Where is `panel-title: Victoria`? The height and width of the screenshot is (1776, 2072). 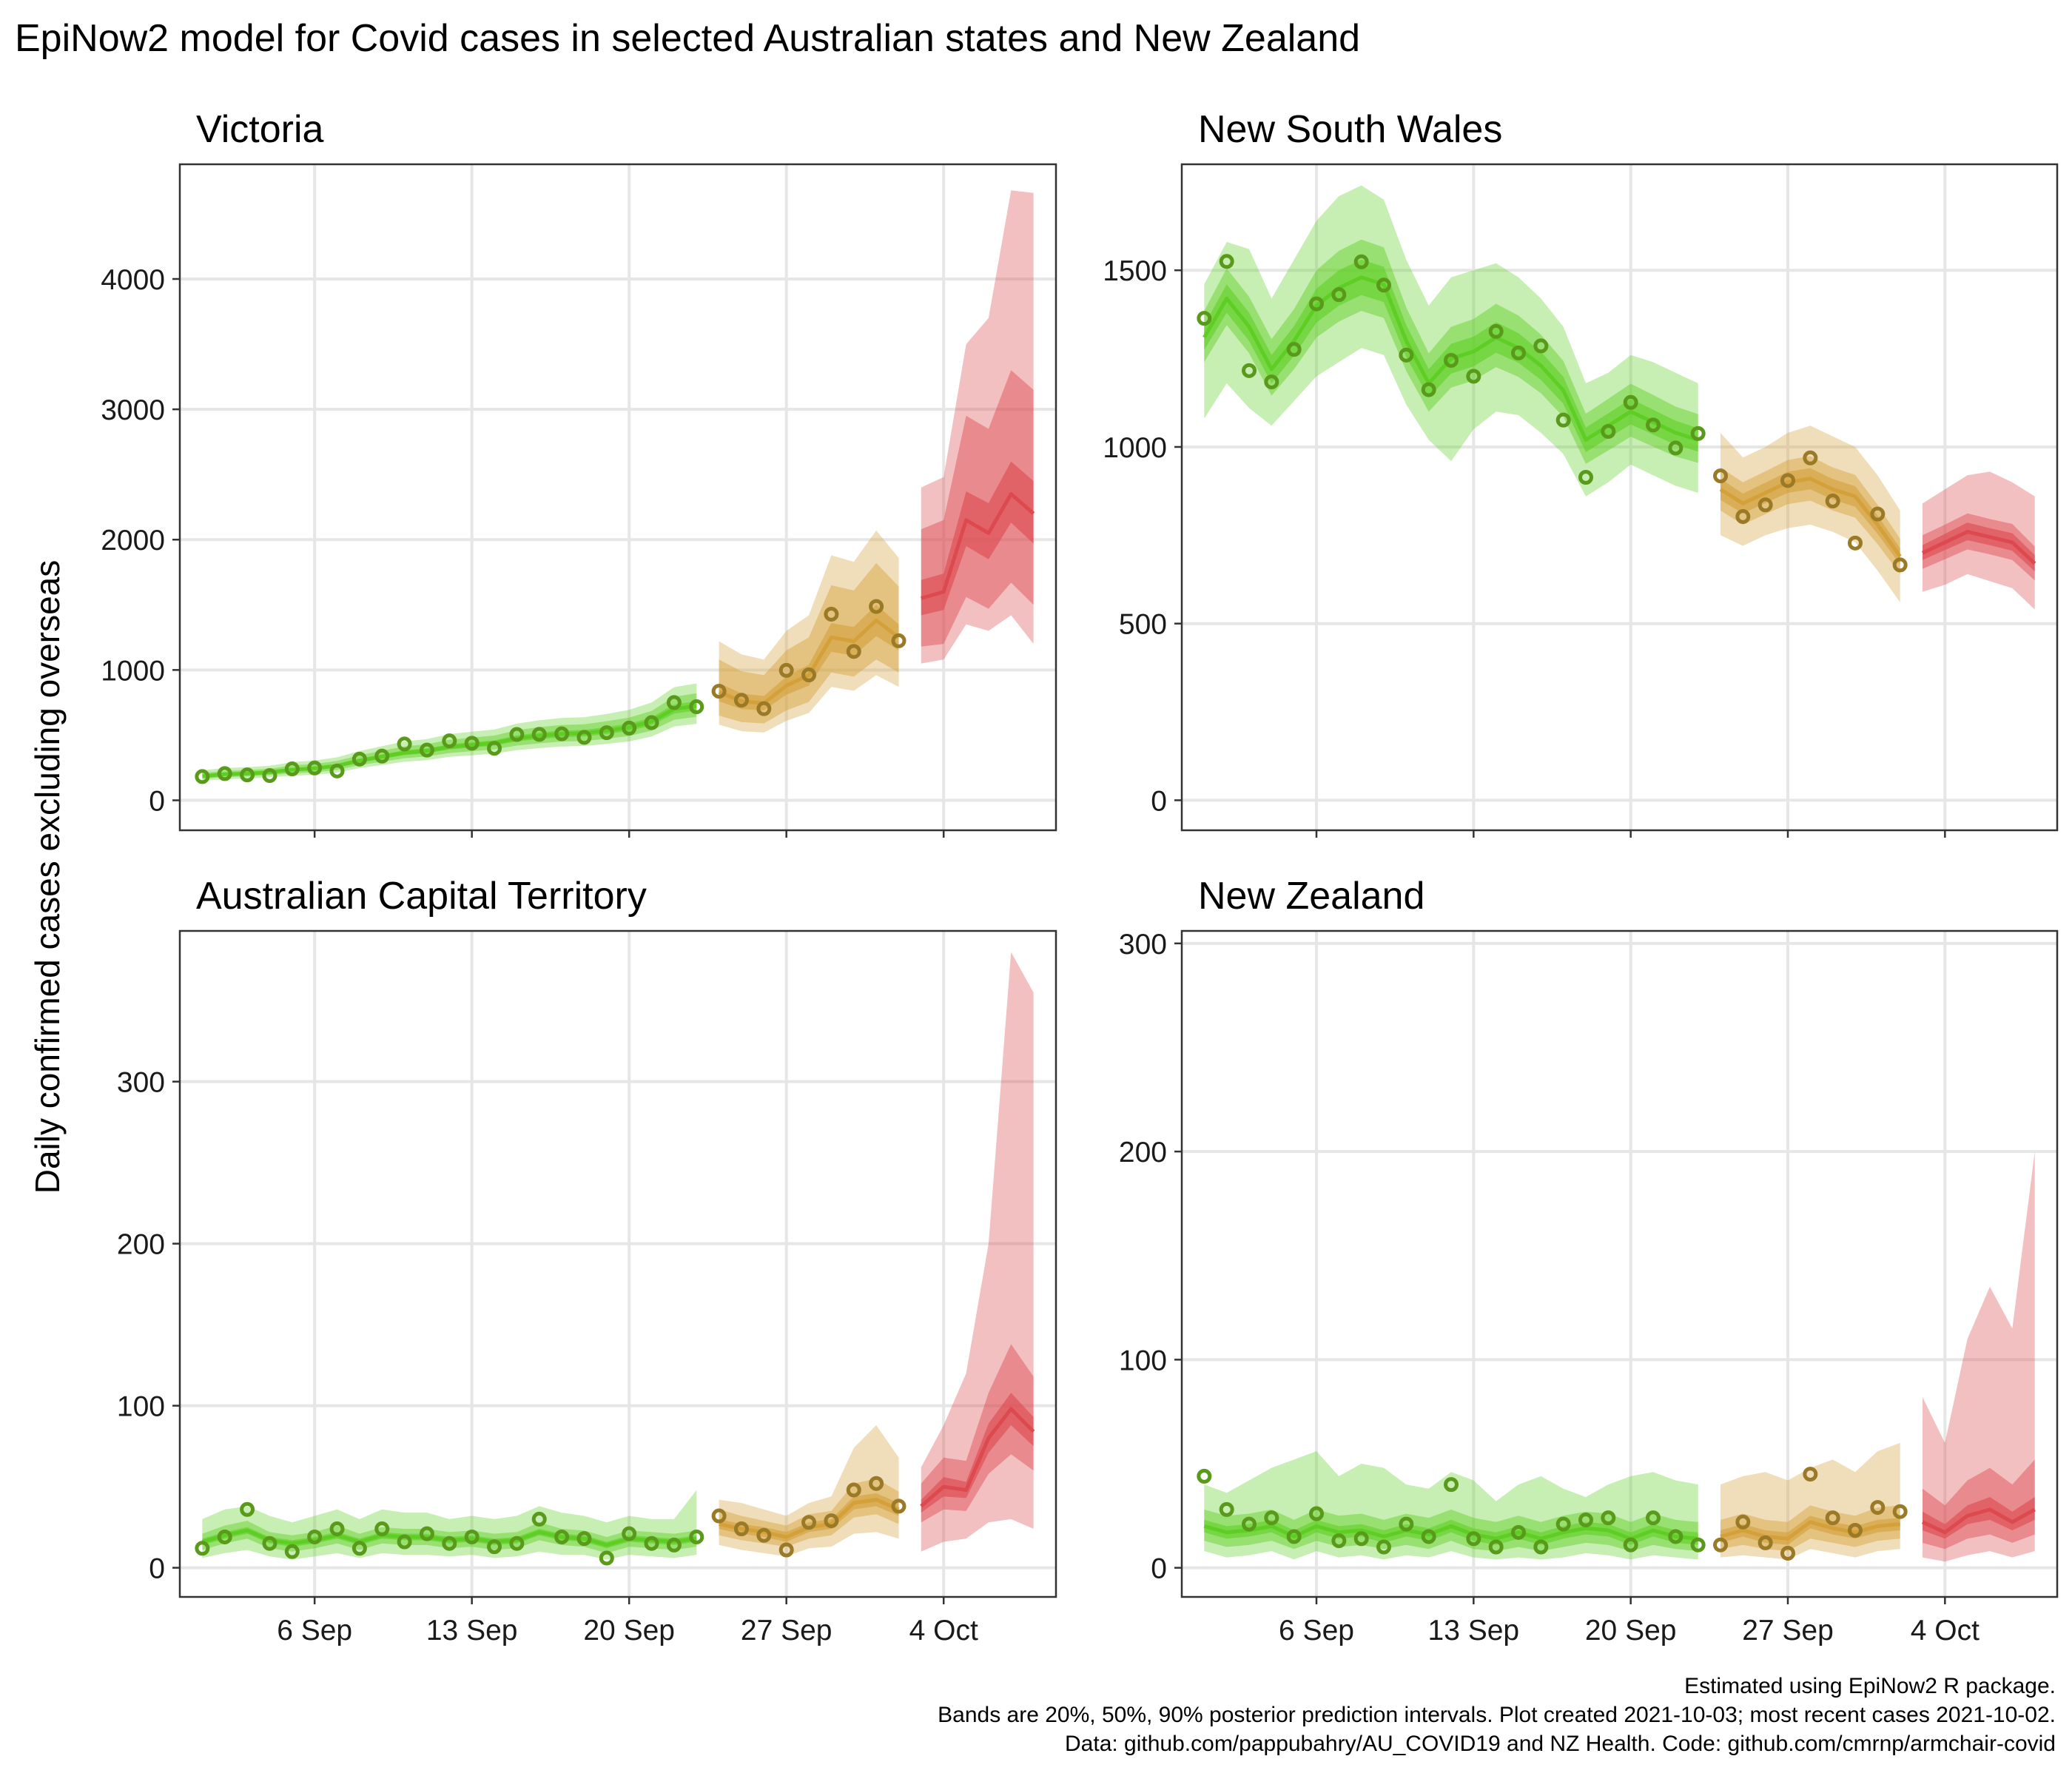
panel-title: Victoria is located at coordinates (260, 129).